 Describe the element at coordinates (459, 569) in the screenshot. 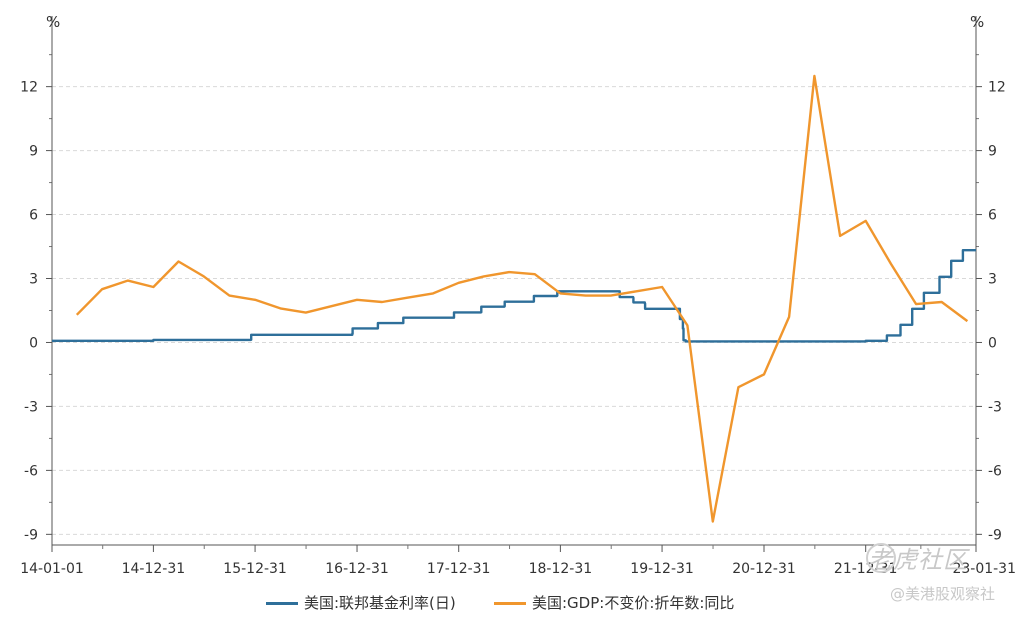

I see `x-tick-label: 17-12-31` at that location.